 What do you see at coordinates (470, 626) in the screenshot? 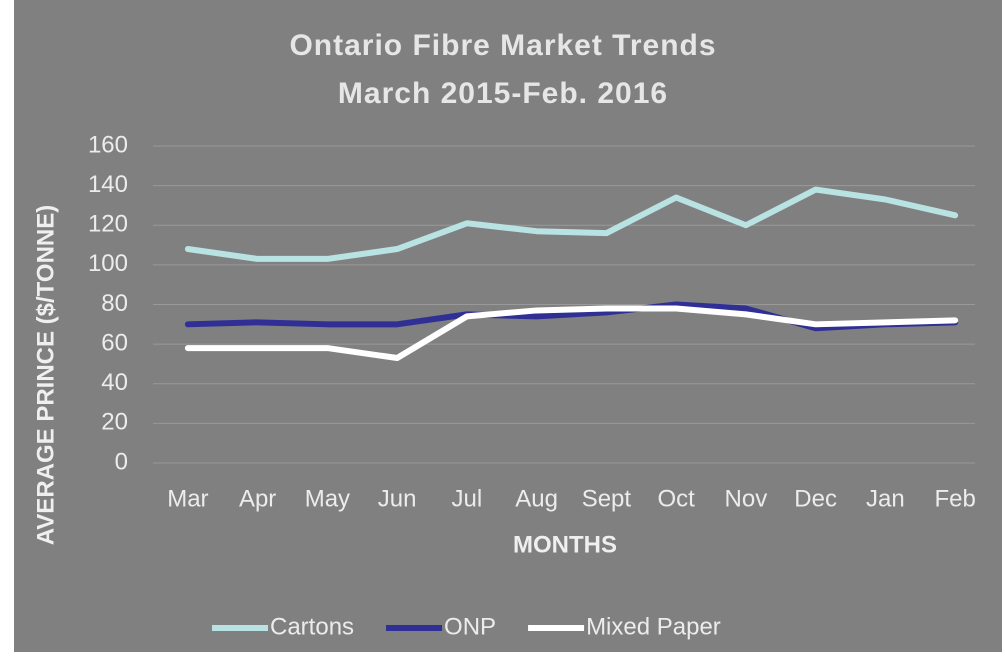
I see `legend-label: ONP` at bounding box center [470, 626].